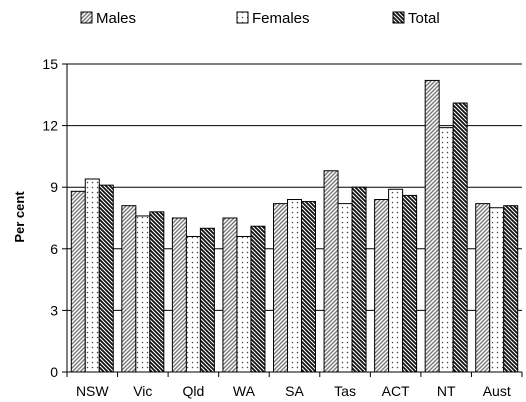 This screenshot has height=402, width=526. Describe the element at coordinates (193, 304) in the screenshot. I see `bar-females-qld` at that location.